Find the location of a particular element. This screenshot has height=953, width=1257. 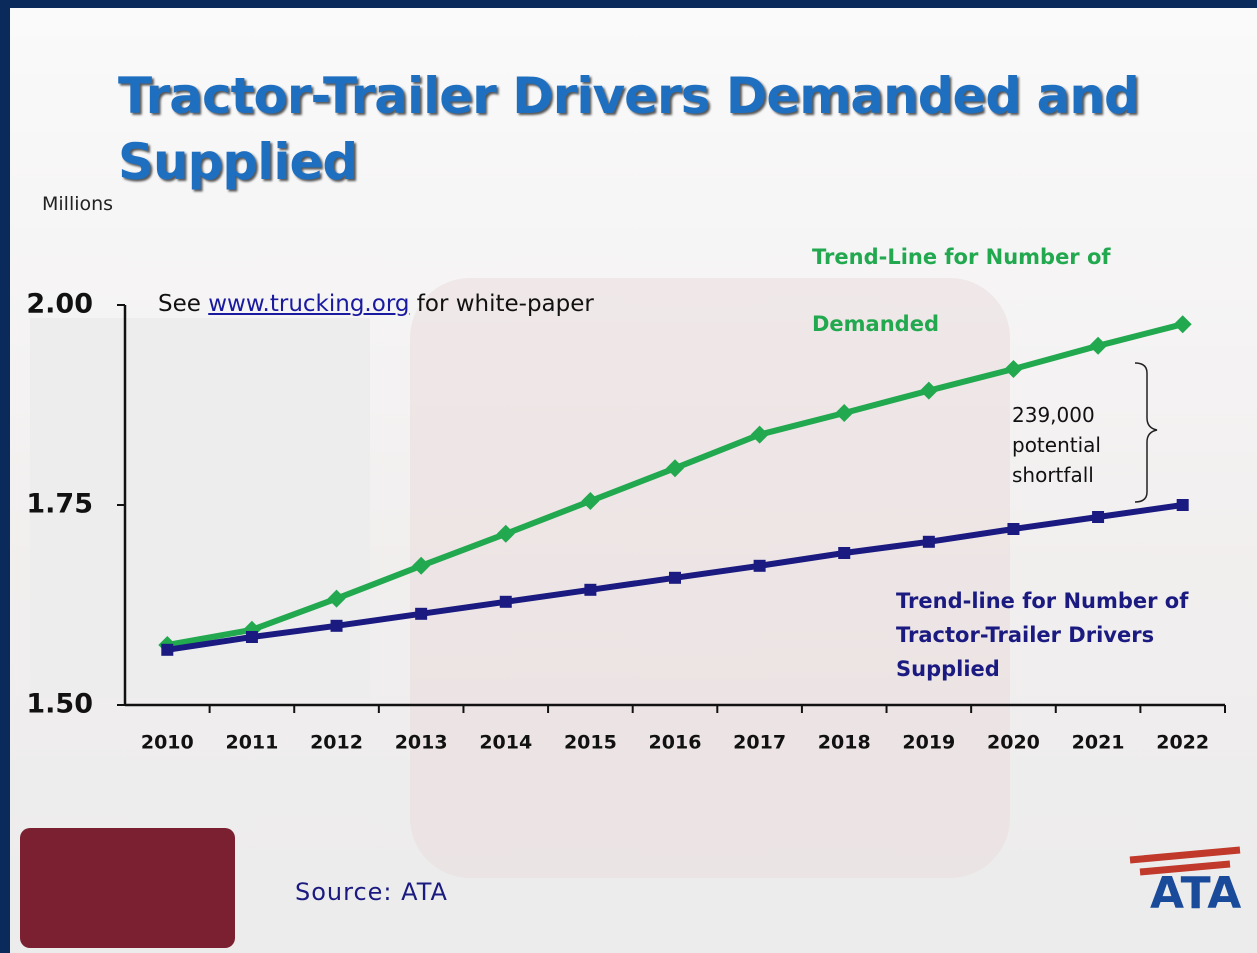

y-tick-label: 1.75 is located at coordinates (59, 504).